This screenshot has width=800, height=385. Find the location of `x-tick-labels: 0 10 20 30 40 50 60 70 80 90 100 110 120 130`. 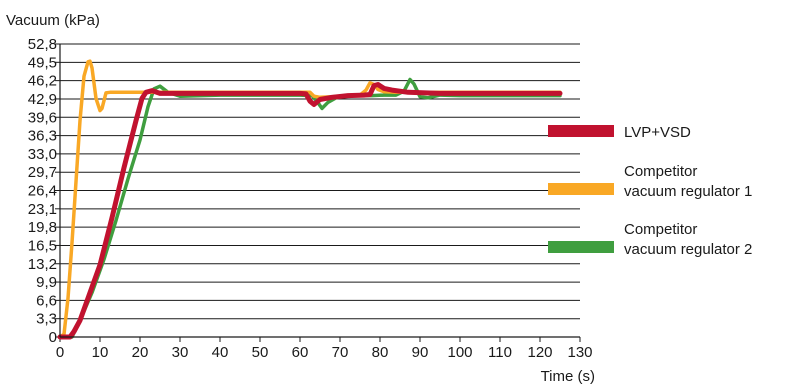

x-tick-labels: 0 10 20 30 40 50 60 70 80 90 100 110 120 130 is located at coordinates (324, 352).